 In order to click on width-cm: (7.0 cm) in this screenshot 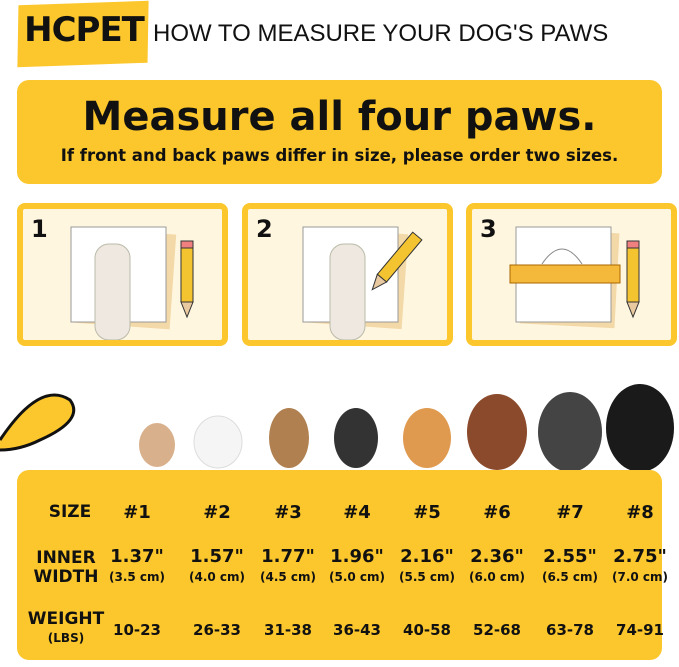, I will do `click(640, 577)`.